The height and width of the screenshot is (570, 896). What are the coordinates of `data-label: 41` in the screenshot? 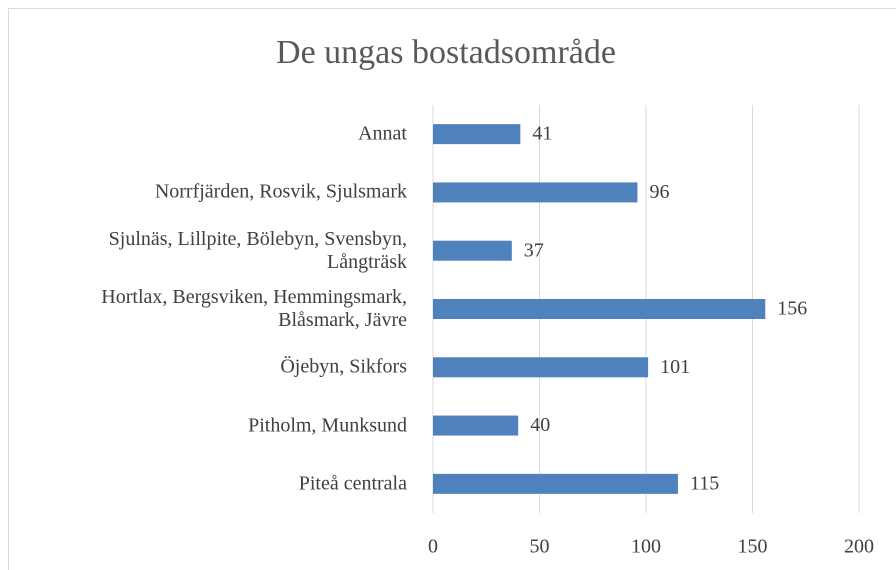 It's located at (542, 134).